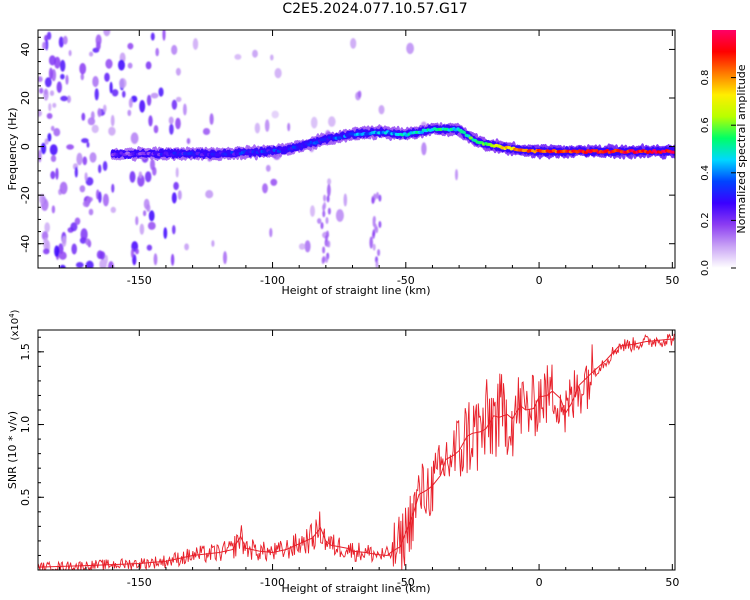 The width and height of the screenshot is (750, 600). Describe the element at coordinates (25, 425) in the screenshot. I see `snr-y-tick-label: 1.0` at that location.